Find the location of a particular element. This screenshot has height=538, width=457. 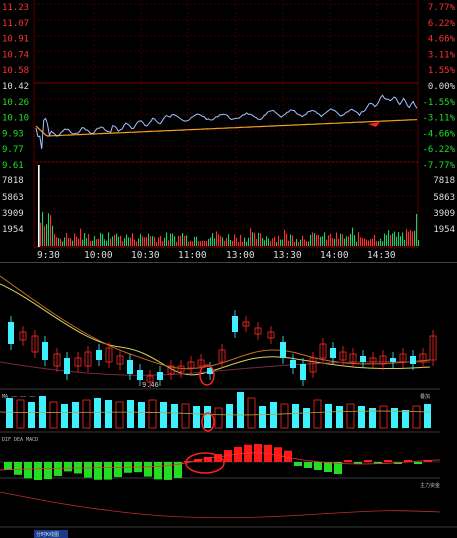

percent-label: 6.22% is located at coordinates (442, 24).